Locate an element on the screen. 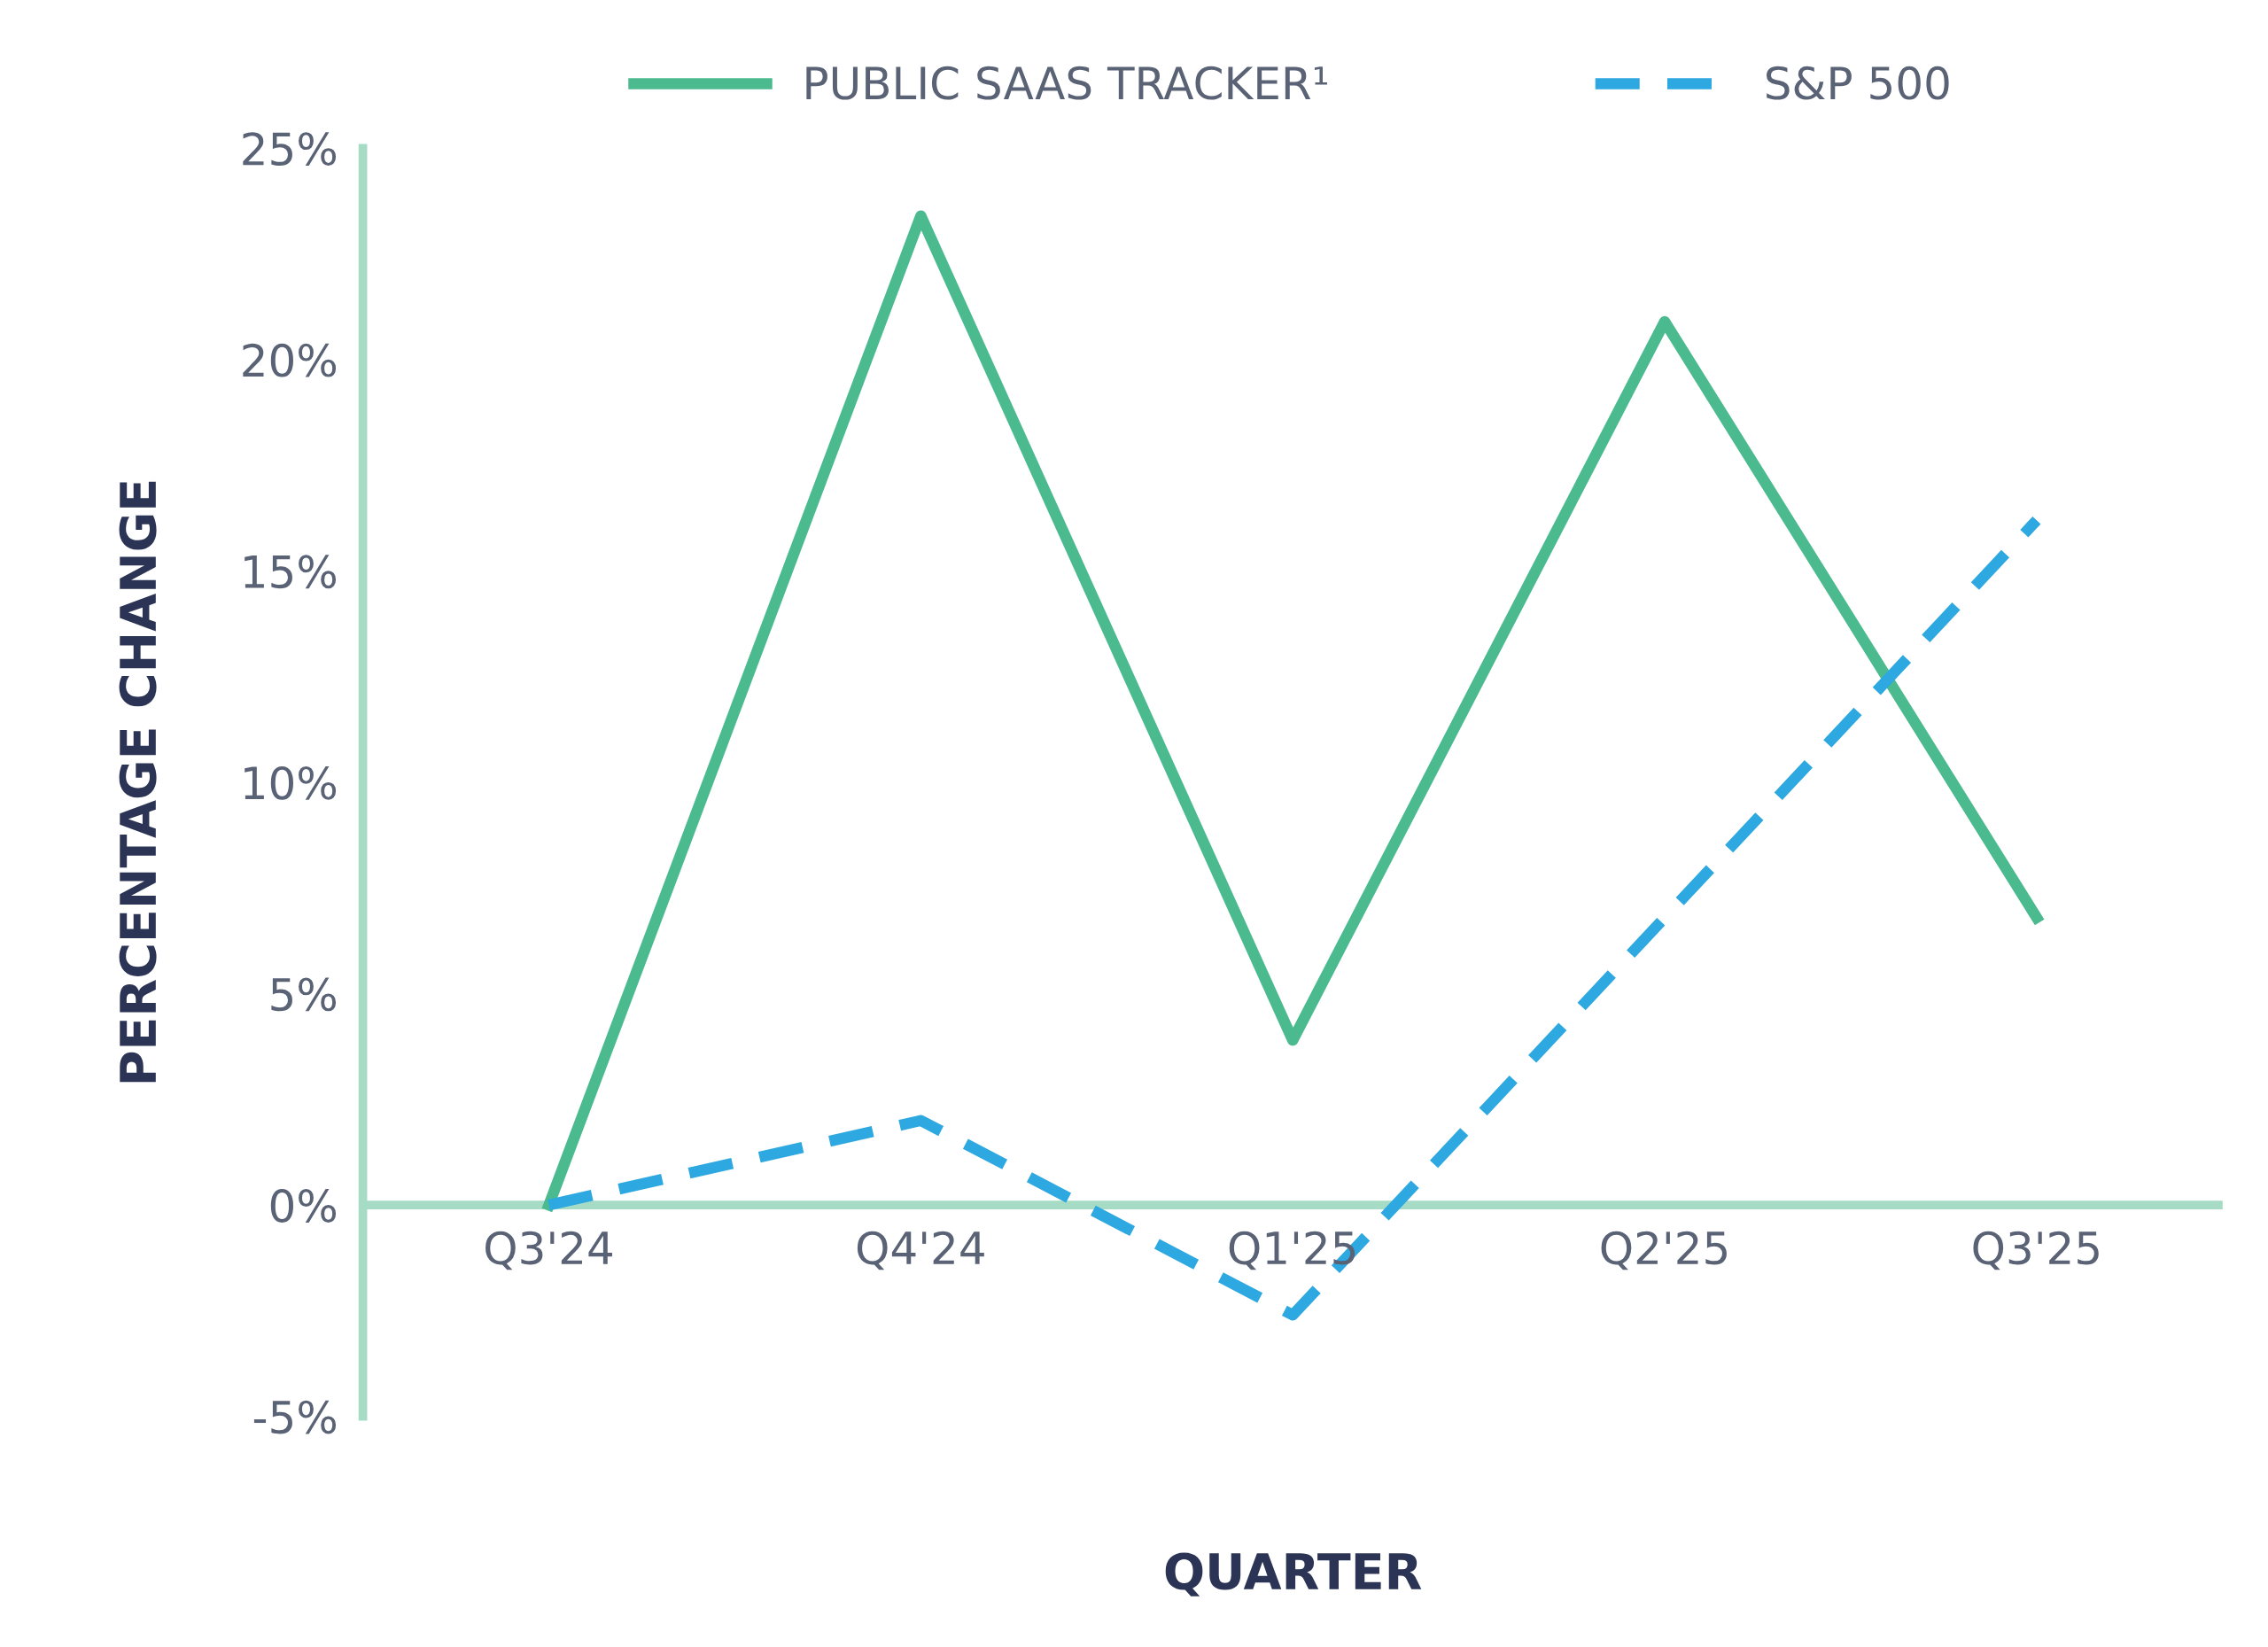  legend-label: S&P 500 is located at coordinates (1858, 83).